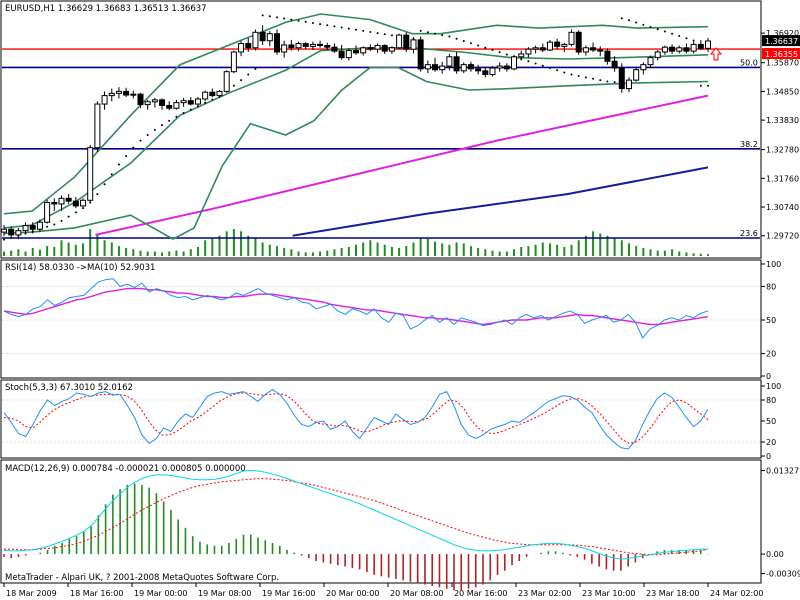 This screenshot has height=600, width=800. Describe the element at coordinates (783, 574) in the screenshot. I see `macd-axis-tick-label: -0.00309` at that location.